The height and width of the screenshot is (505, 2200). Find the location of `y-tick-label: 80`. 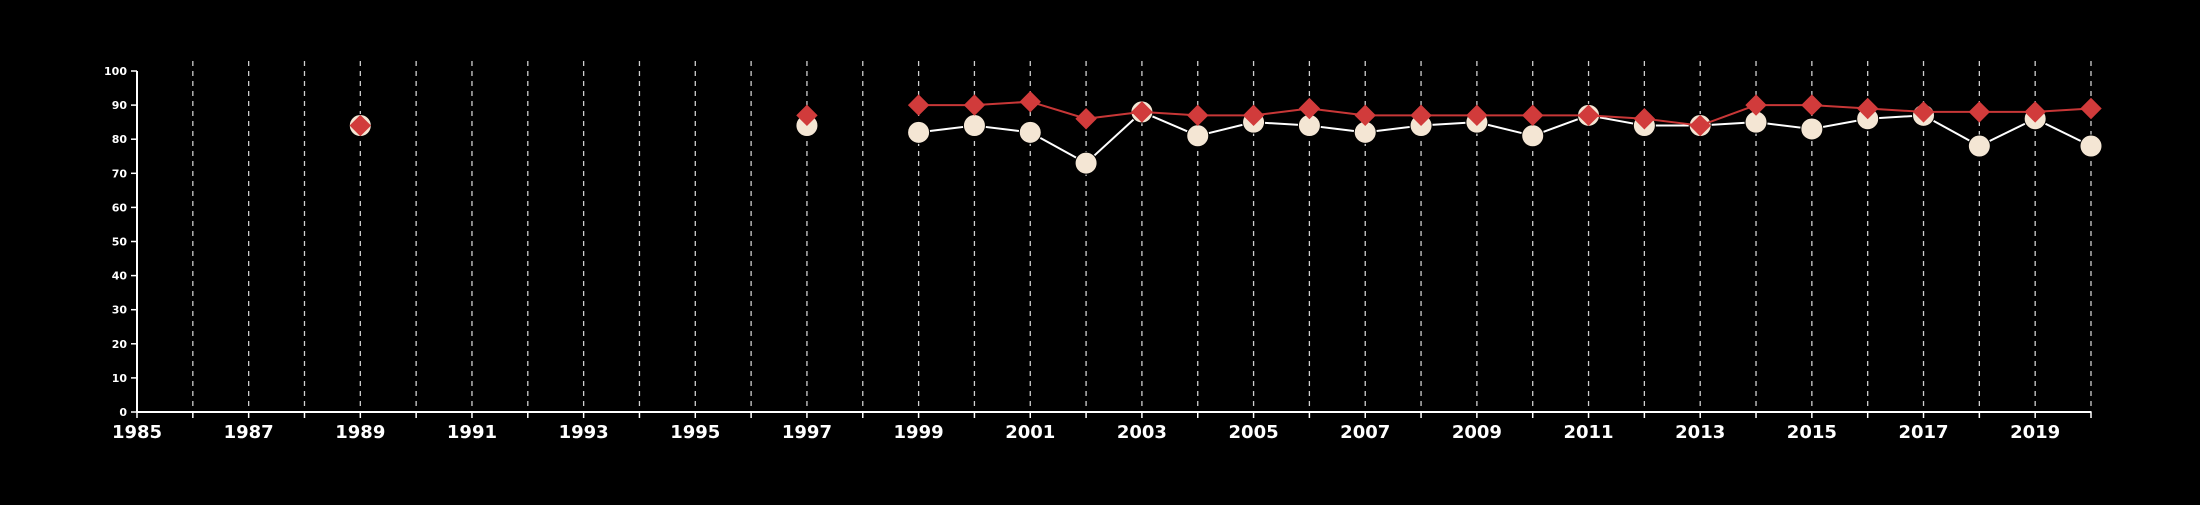

y-tick-label: 80 is located at coordinates (120, 139).